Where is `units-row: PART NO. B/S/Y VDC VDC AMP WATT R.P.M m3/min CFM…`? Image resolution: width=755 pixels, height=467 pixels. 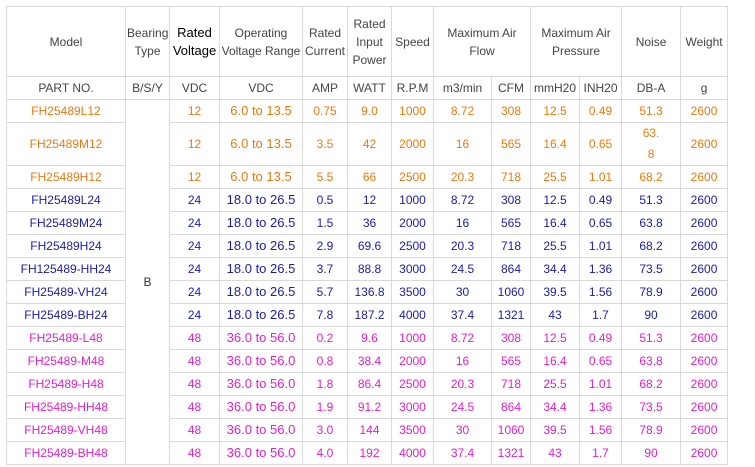 units-row: PART NO. B/S/Y VDC VDC AMP WATT R.P.M m3/min CFM… is located at coordinates (367, 88).